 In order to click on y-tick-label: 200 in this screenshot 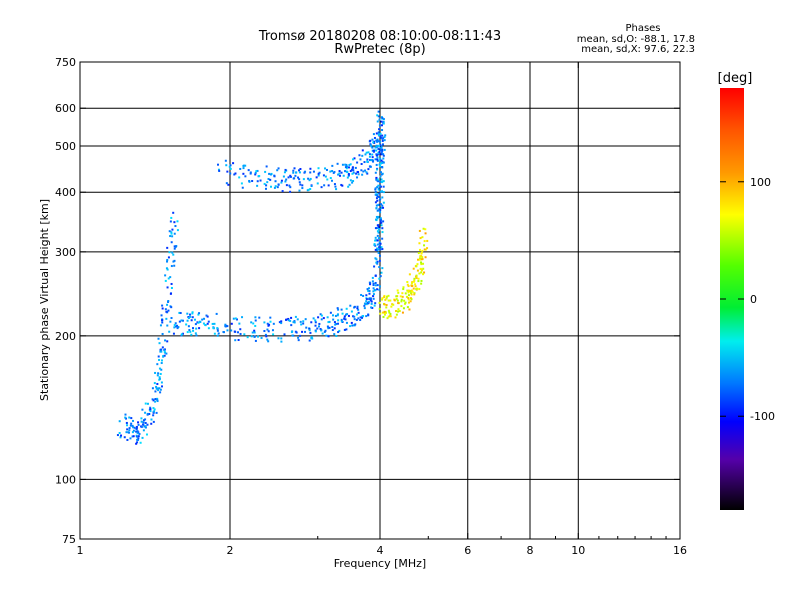, I will do `click(65, 336)`.